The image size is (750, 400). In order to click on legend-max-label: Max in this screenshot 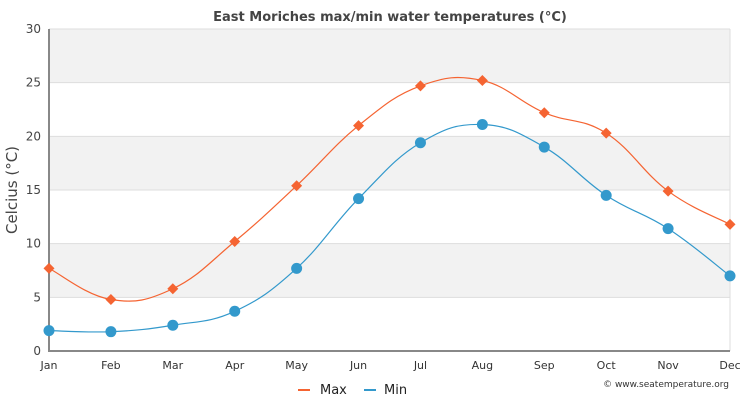, I will do `click(333, 390)`.